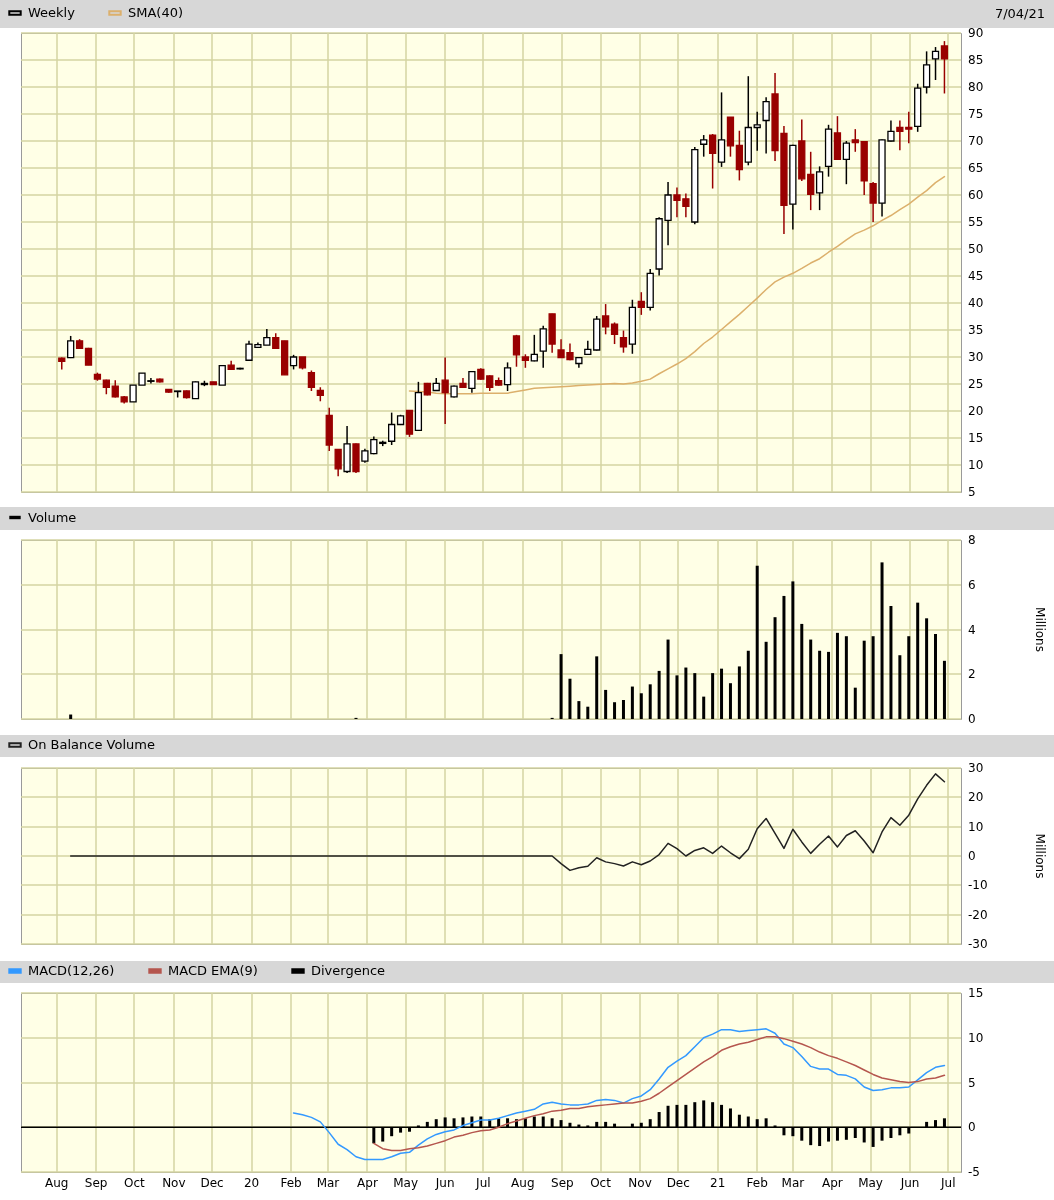  What do you see at coordinates (974, 1172) in the screenshot?
I see `y-tick-label: -5` at bounding box center [974, 1172].